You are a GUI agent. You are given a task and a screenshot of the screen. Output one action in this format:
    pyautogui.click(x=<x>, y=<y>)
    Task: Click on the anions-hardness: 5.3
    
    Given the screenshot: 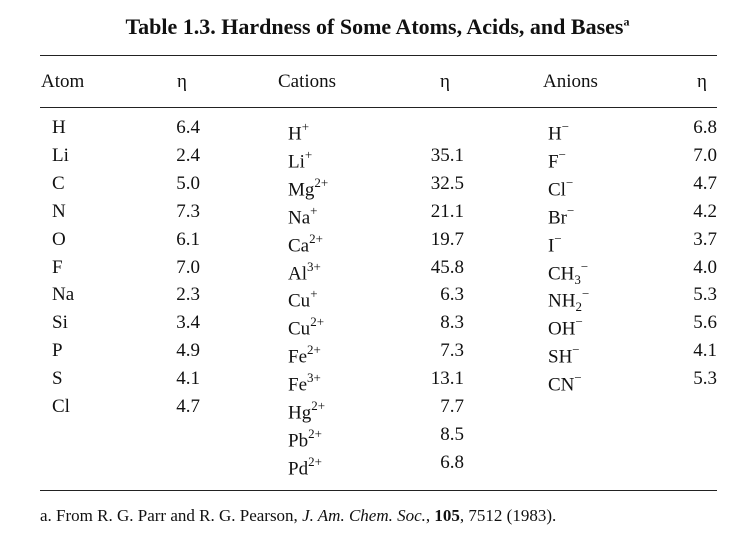 What is the action you would take?
    pyautogui.click(x=705, y=379)
    